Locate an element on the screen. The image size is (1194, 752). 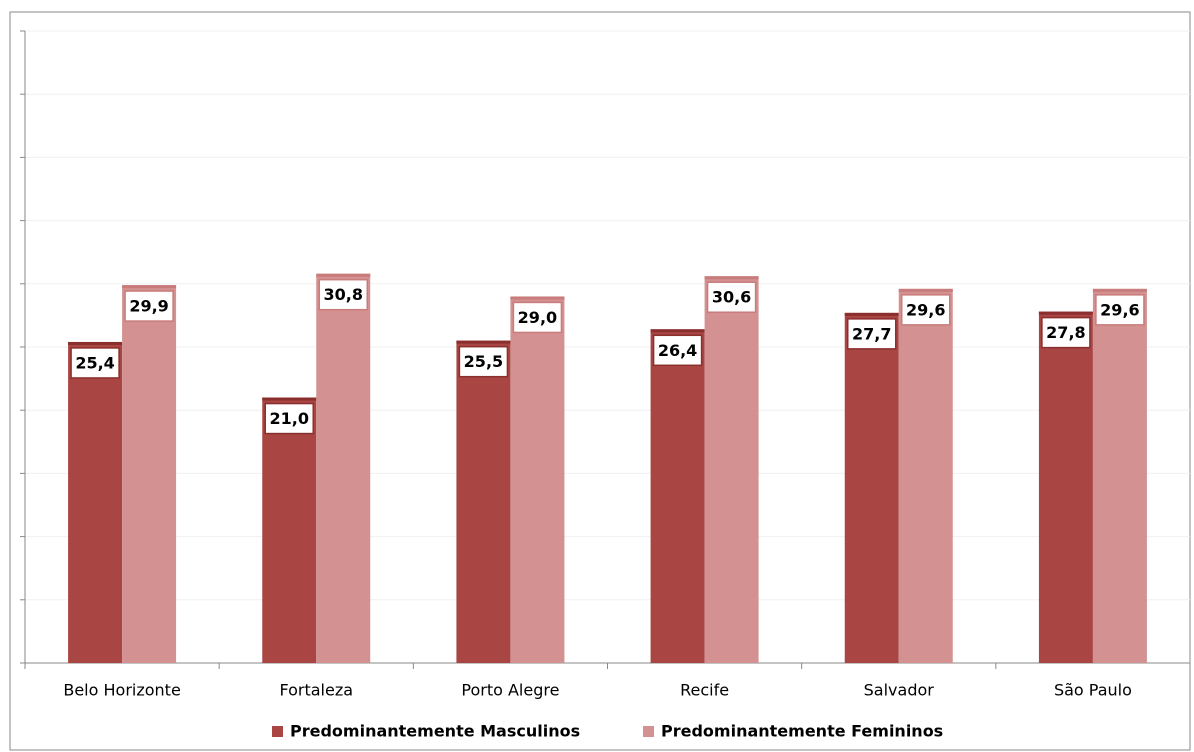
x-tick-label: Recife is located at coordinates (704, 690).